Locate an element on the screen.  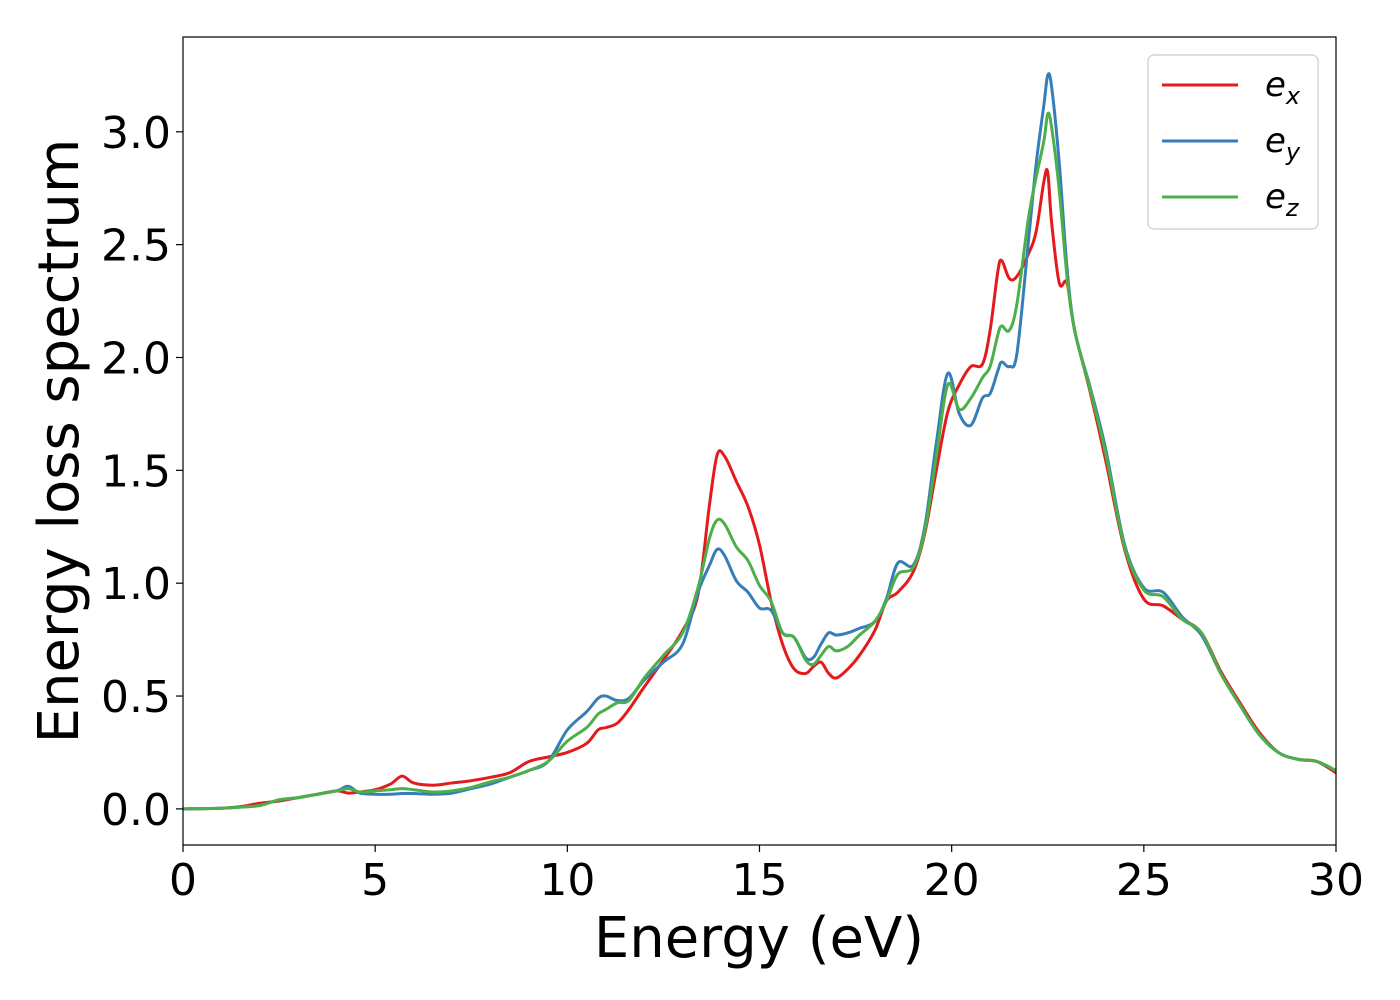
x-tick-label: 30 is located at coordinates (1336, 880).